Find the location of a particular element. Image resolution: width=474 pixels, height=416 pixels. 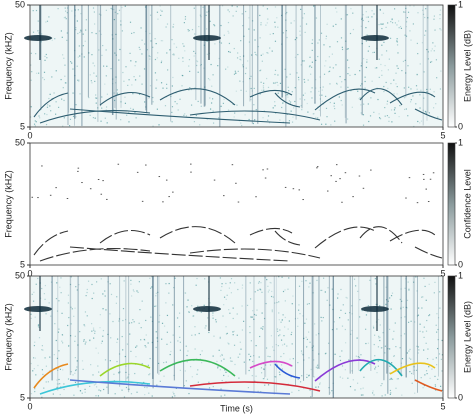

colorbar-tick-label: 0 is located at coordinates (460, 397).